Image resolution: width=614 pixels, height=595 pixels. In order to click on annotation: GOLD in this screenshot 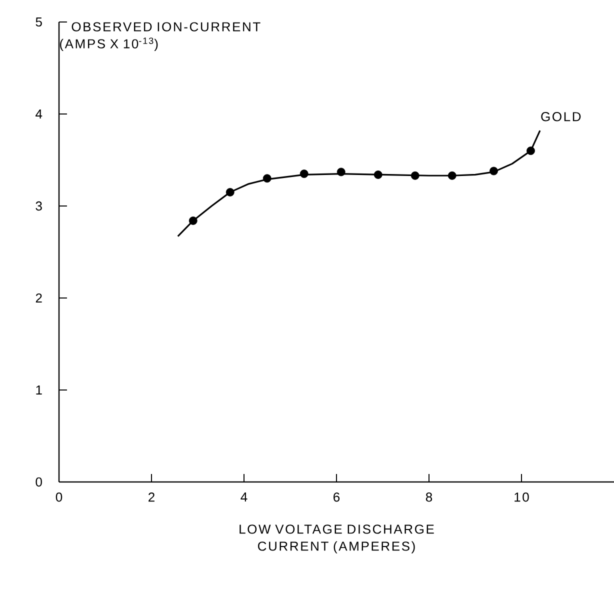, I will do `click(561, 117)`.